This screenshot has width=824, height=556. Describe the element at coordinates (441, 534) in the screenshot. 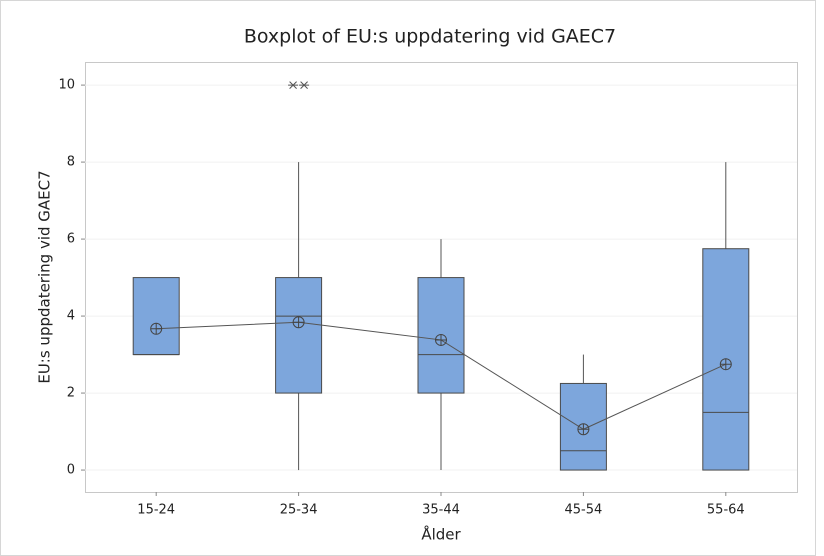

I see `x-axis-label: Ålder` at that location.